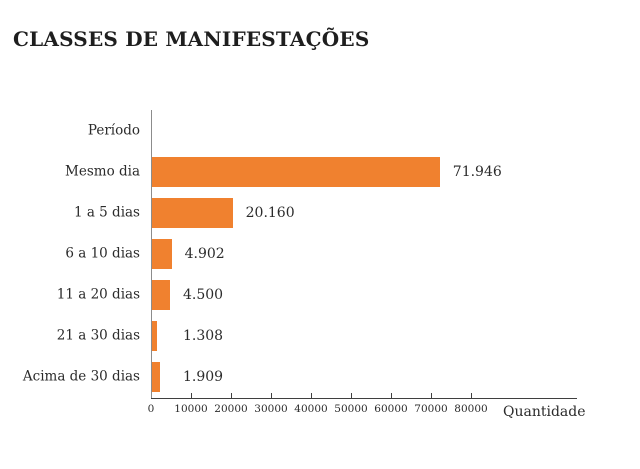 Image resolution: width=640 pixels, height=469 pixels. What do you see at coordinates (431, 409) in the screenshot?
I see `x-tick-label: 70000` at bounding box center [431, 409].